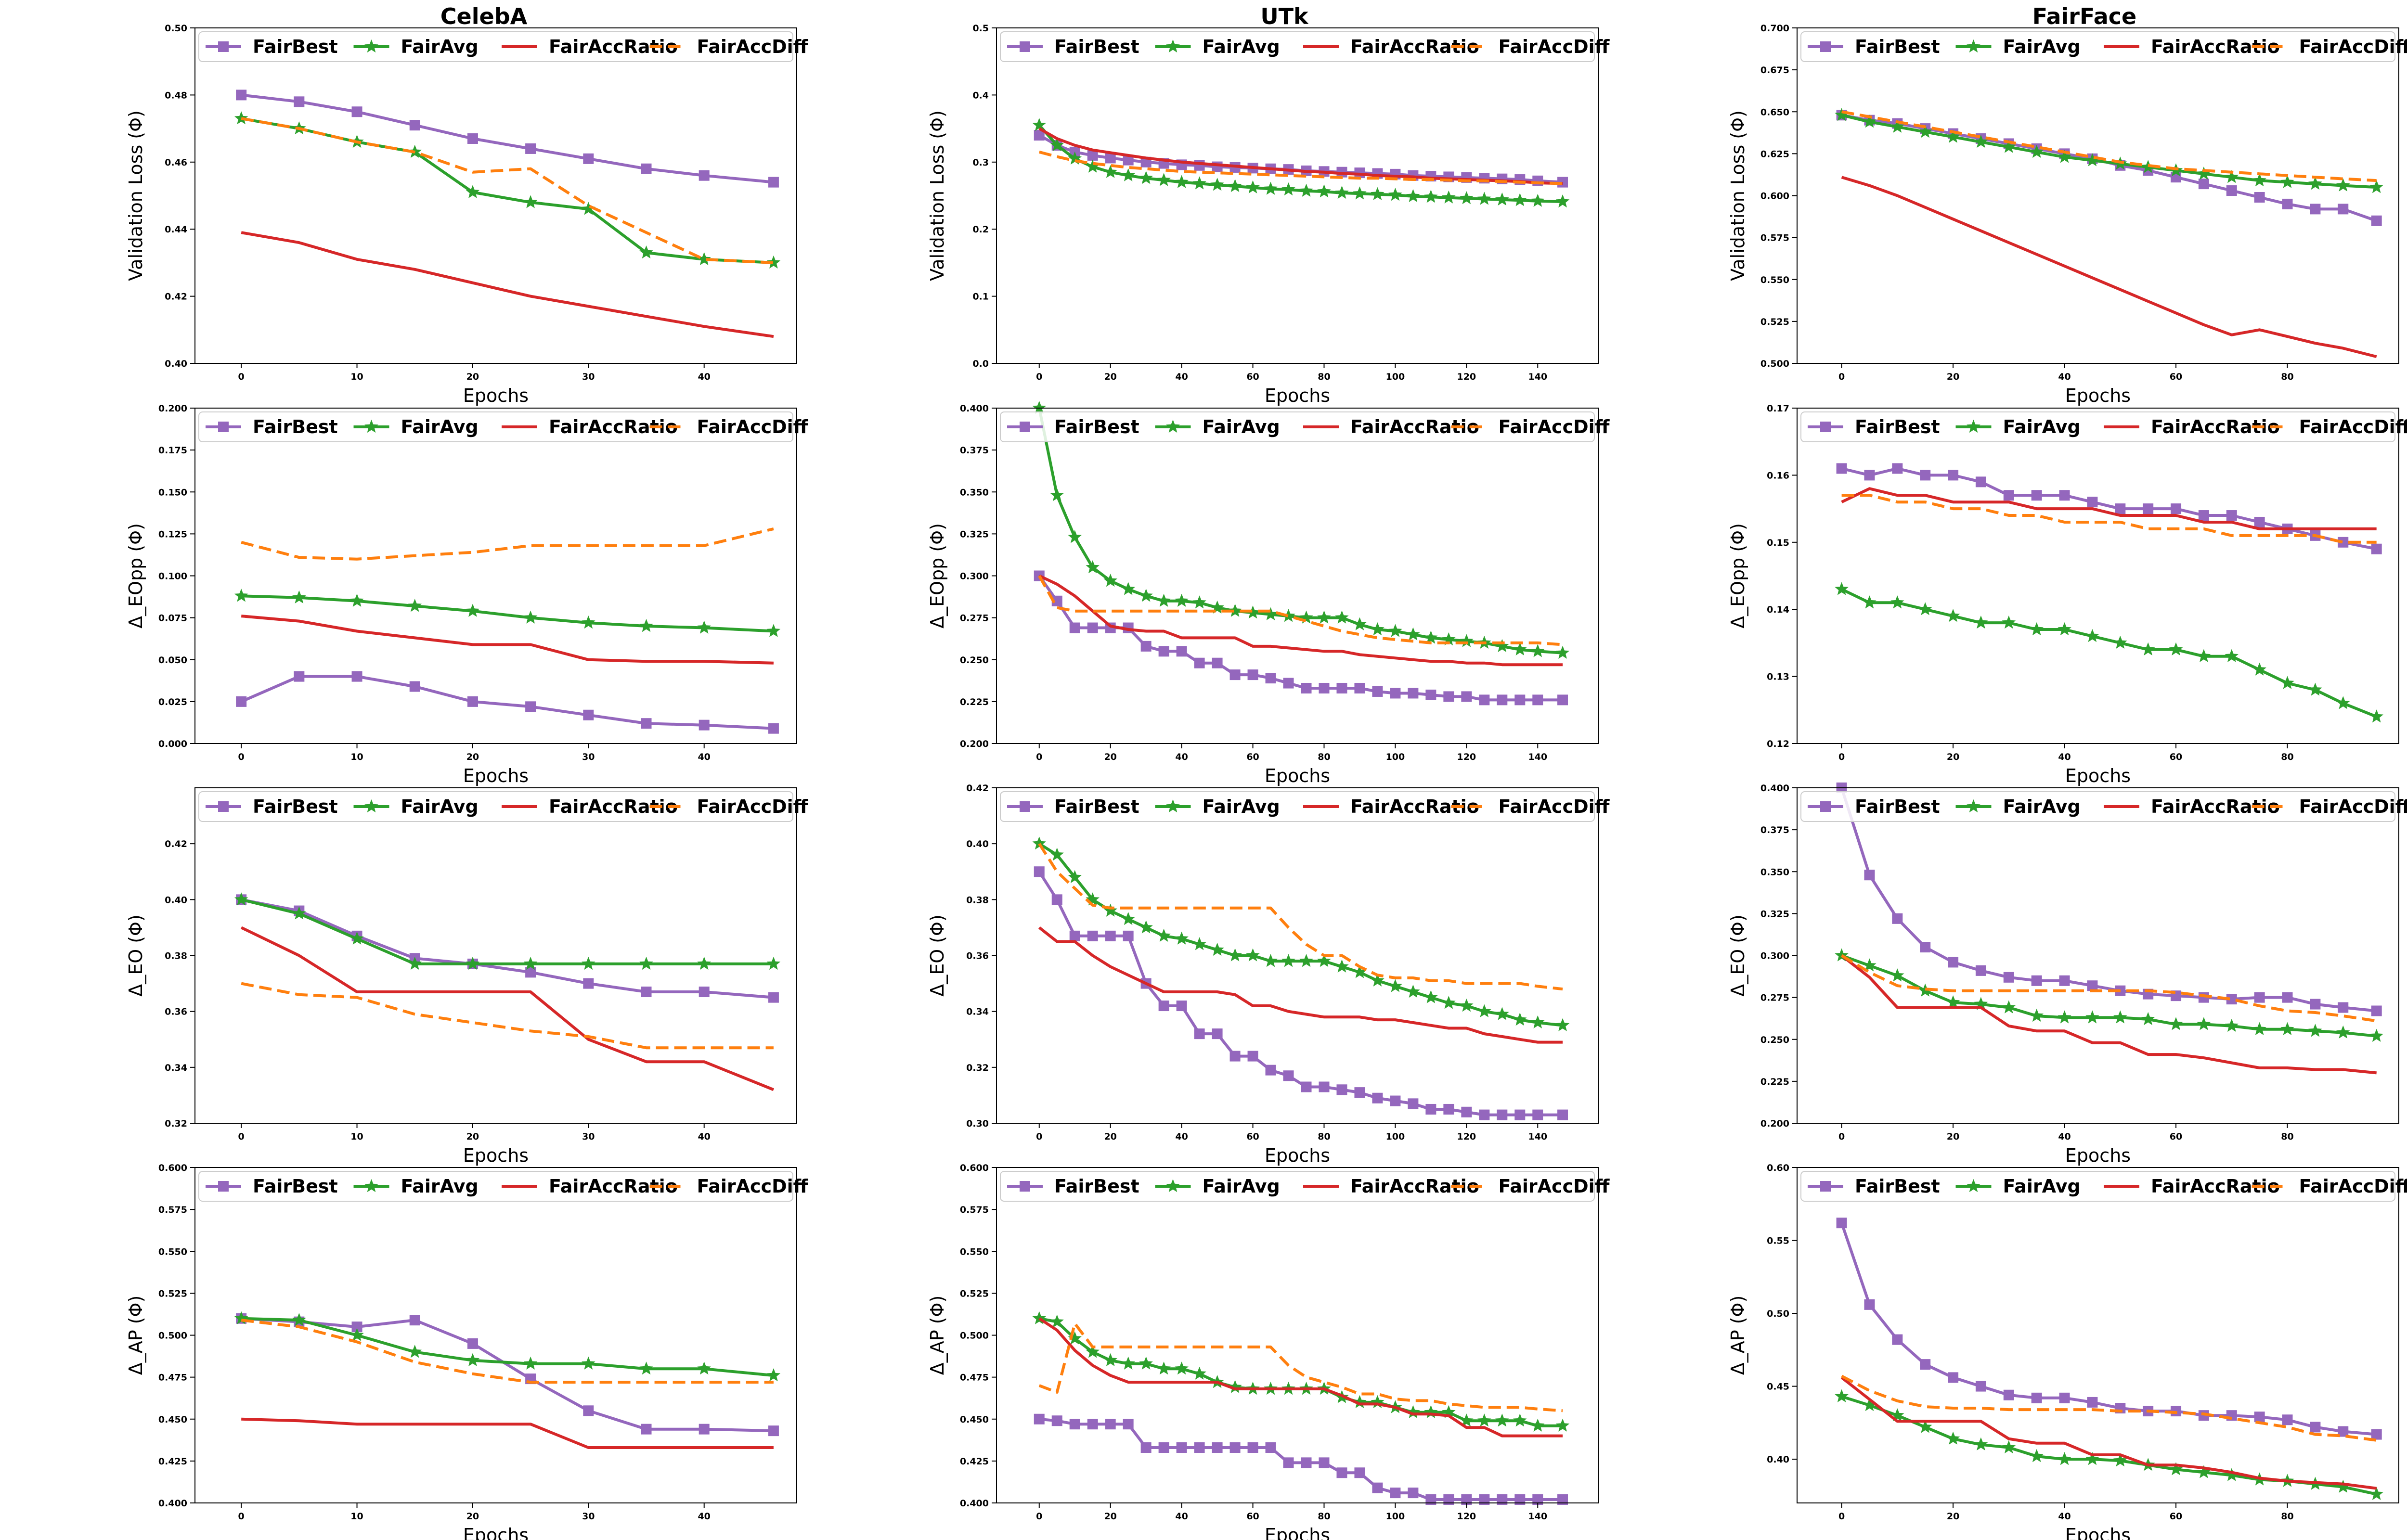 Image resolution: width=2407 pixels, height=1540 pixels. Describe the element at coordinates (172, 1378) in the screenshot. I see `y-tick-label: 0.475` at that location.